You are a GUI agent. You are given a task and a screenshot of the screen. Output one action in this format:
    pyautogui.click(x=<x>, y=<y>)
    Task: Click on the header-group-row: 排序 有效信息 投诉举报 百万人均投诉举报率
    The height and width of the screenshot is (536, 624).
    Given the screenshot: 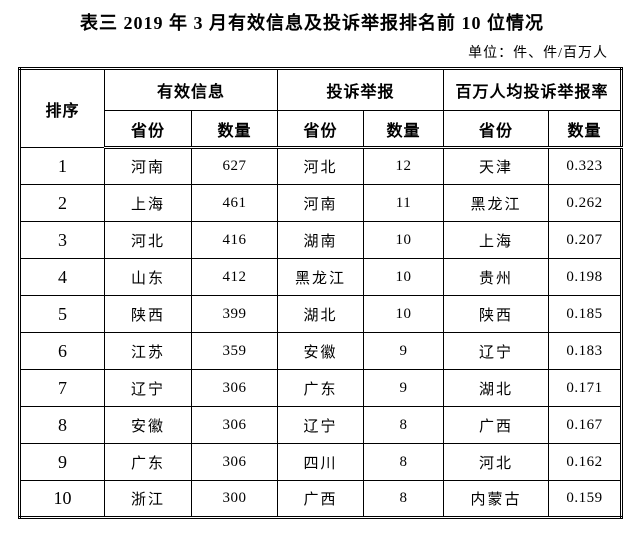 What is the action you would take?
    pyautogui.click(x=321, y=108)
    